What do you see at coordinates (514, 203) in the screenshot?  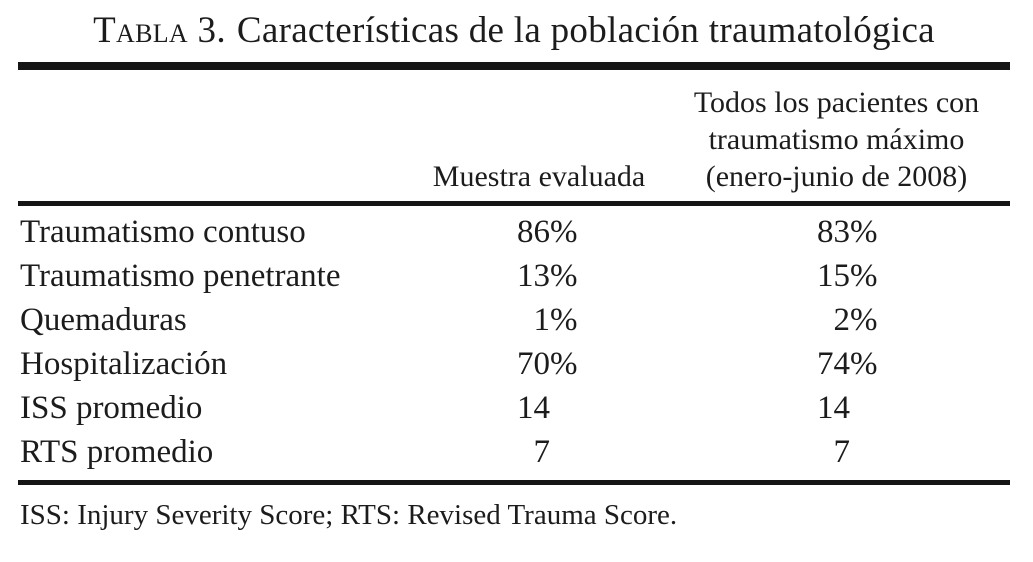 I see `header-rule` at bounding box center [514, 203].